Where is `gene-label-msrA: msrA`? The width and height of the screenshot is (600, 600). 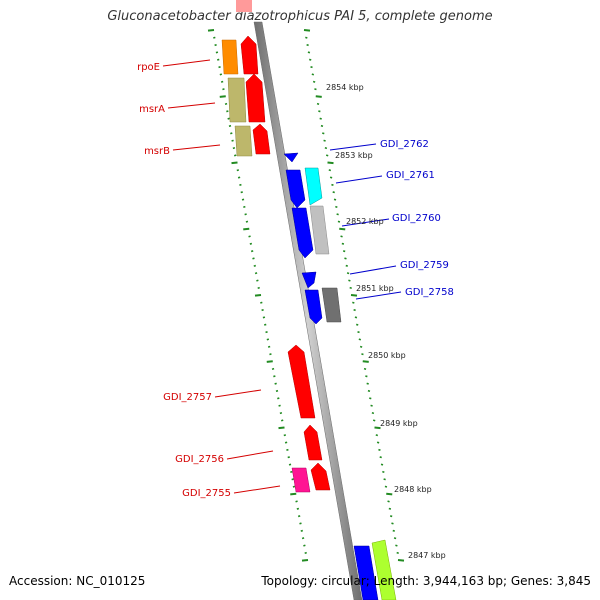 gene-label-msrA: msrA is located at coordinates (152, 109).